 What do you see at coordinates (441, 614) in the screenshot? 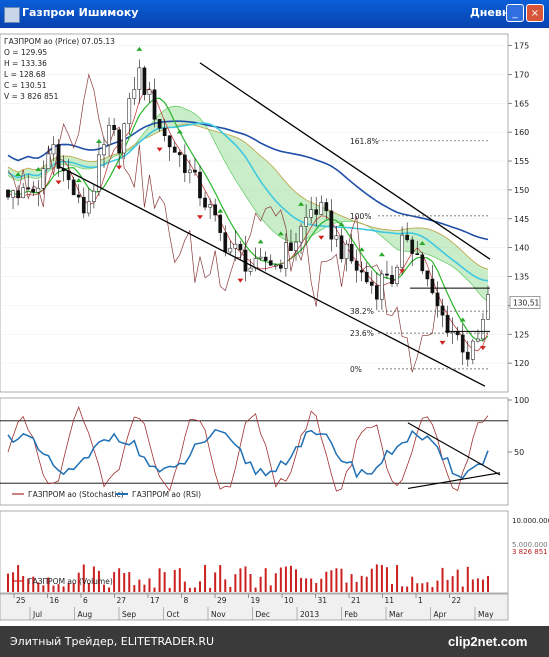
I see `month-label: Apr` at bounding box center [441, 614].